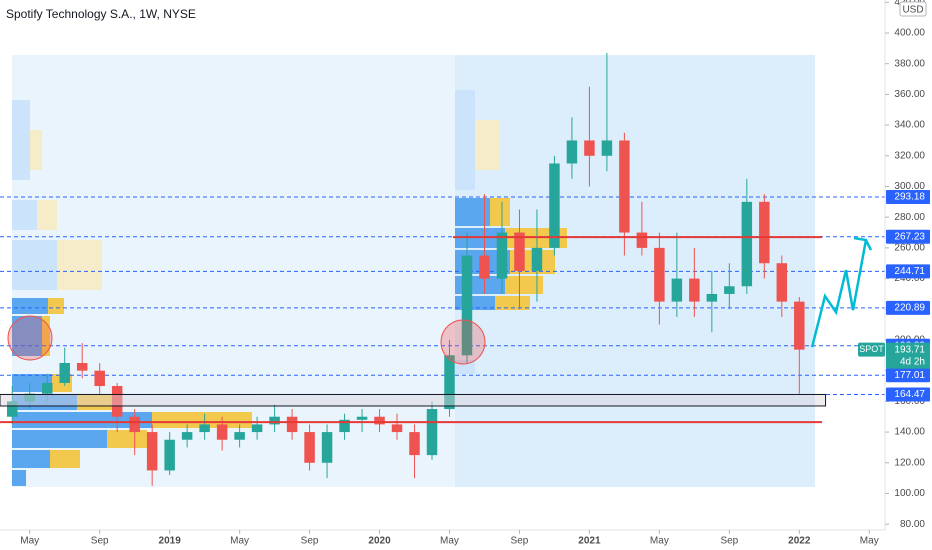 This screenshot has width=932, height=550. Describe the element at coordinates (101, 14) in the screenshot. I see `chart-title: Spotify Technology S.A., 1W, NYSE` at that location.